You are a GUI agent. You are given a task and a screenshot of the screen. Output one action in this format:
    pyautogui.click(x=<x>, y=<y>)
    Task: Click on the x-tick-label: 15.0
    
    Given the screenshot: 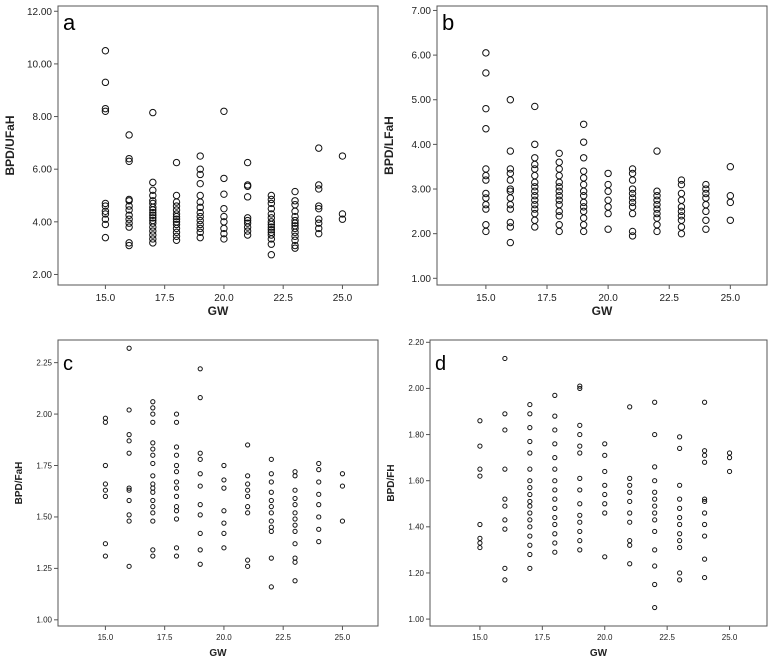 What is the action you would take?
    pyautogui.click(x=480, y=637)
    